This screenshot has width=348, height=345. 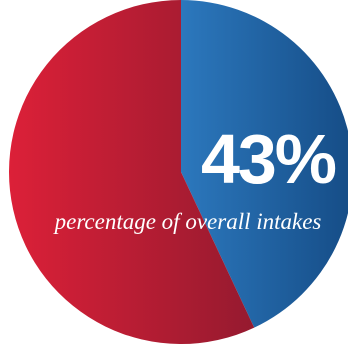 I want to click on data-label-percent: 43%, so click(x=268, y=159).